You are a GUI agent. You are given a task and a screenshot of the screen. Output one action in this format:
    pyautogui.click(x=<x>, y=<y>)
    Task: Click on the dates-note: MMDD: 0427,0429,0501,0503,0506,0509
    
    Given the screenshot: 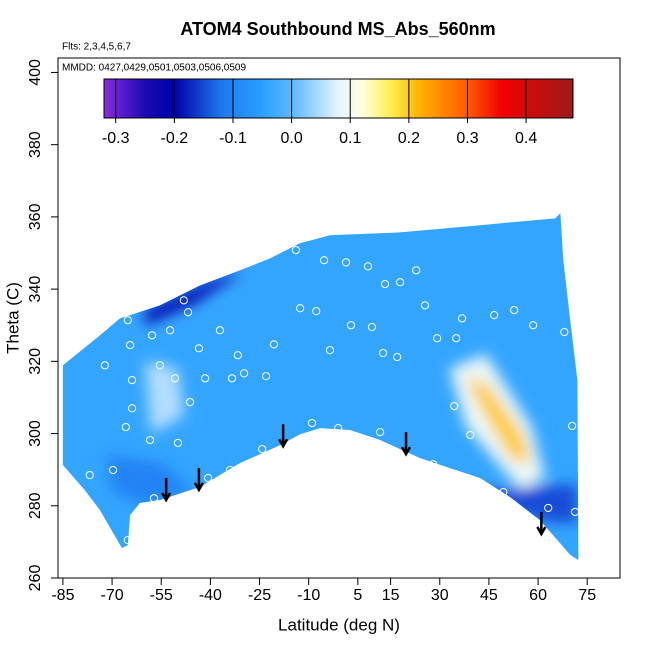 What is the action you would take?
    pyautogui.click(x=154, y=68)
    